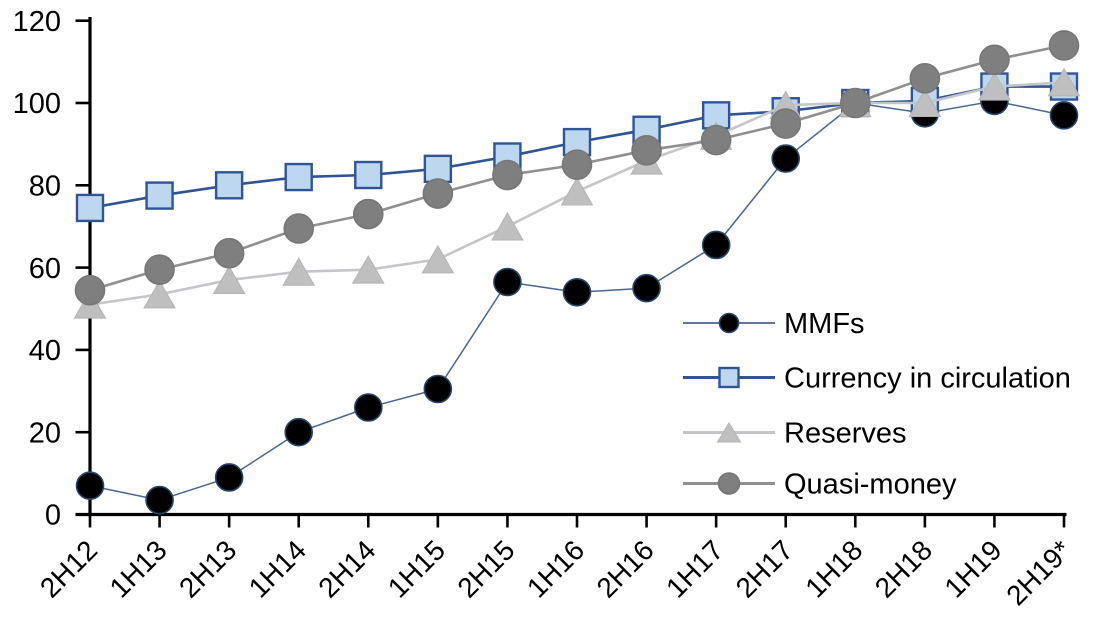 The image size is (1119, 640). What do you see at coordinates (972, 568) in the screenshot?
I see `x-tick-label: 1H19` at bounding box center [972, 568].